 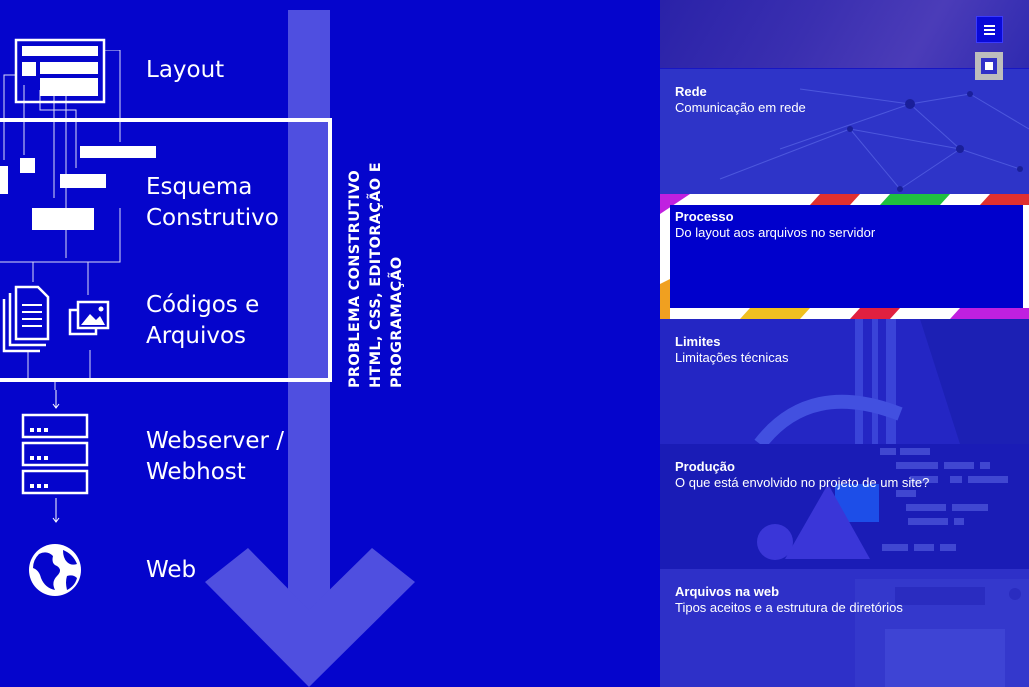 What do you see at coordinates (740, 107) in the screenshot?
I see `card-subtitle: Comunicação em rede` at bounding box center [740, 107].